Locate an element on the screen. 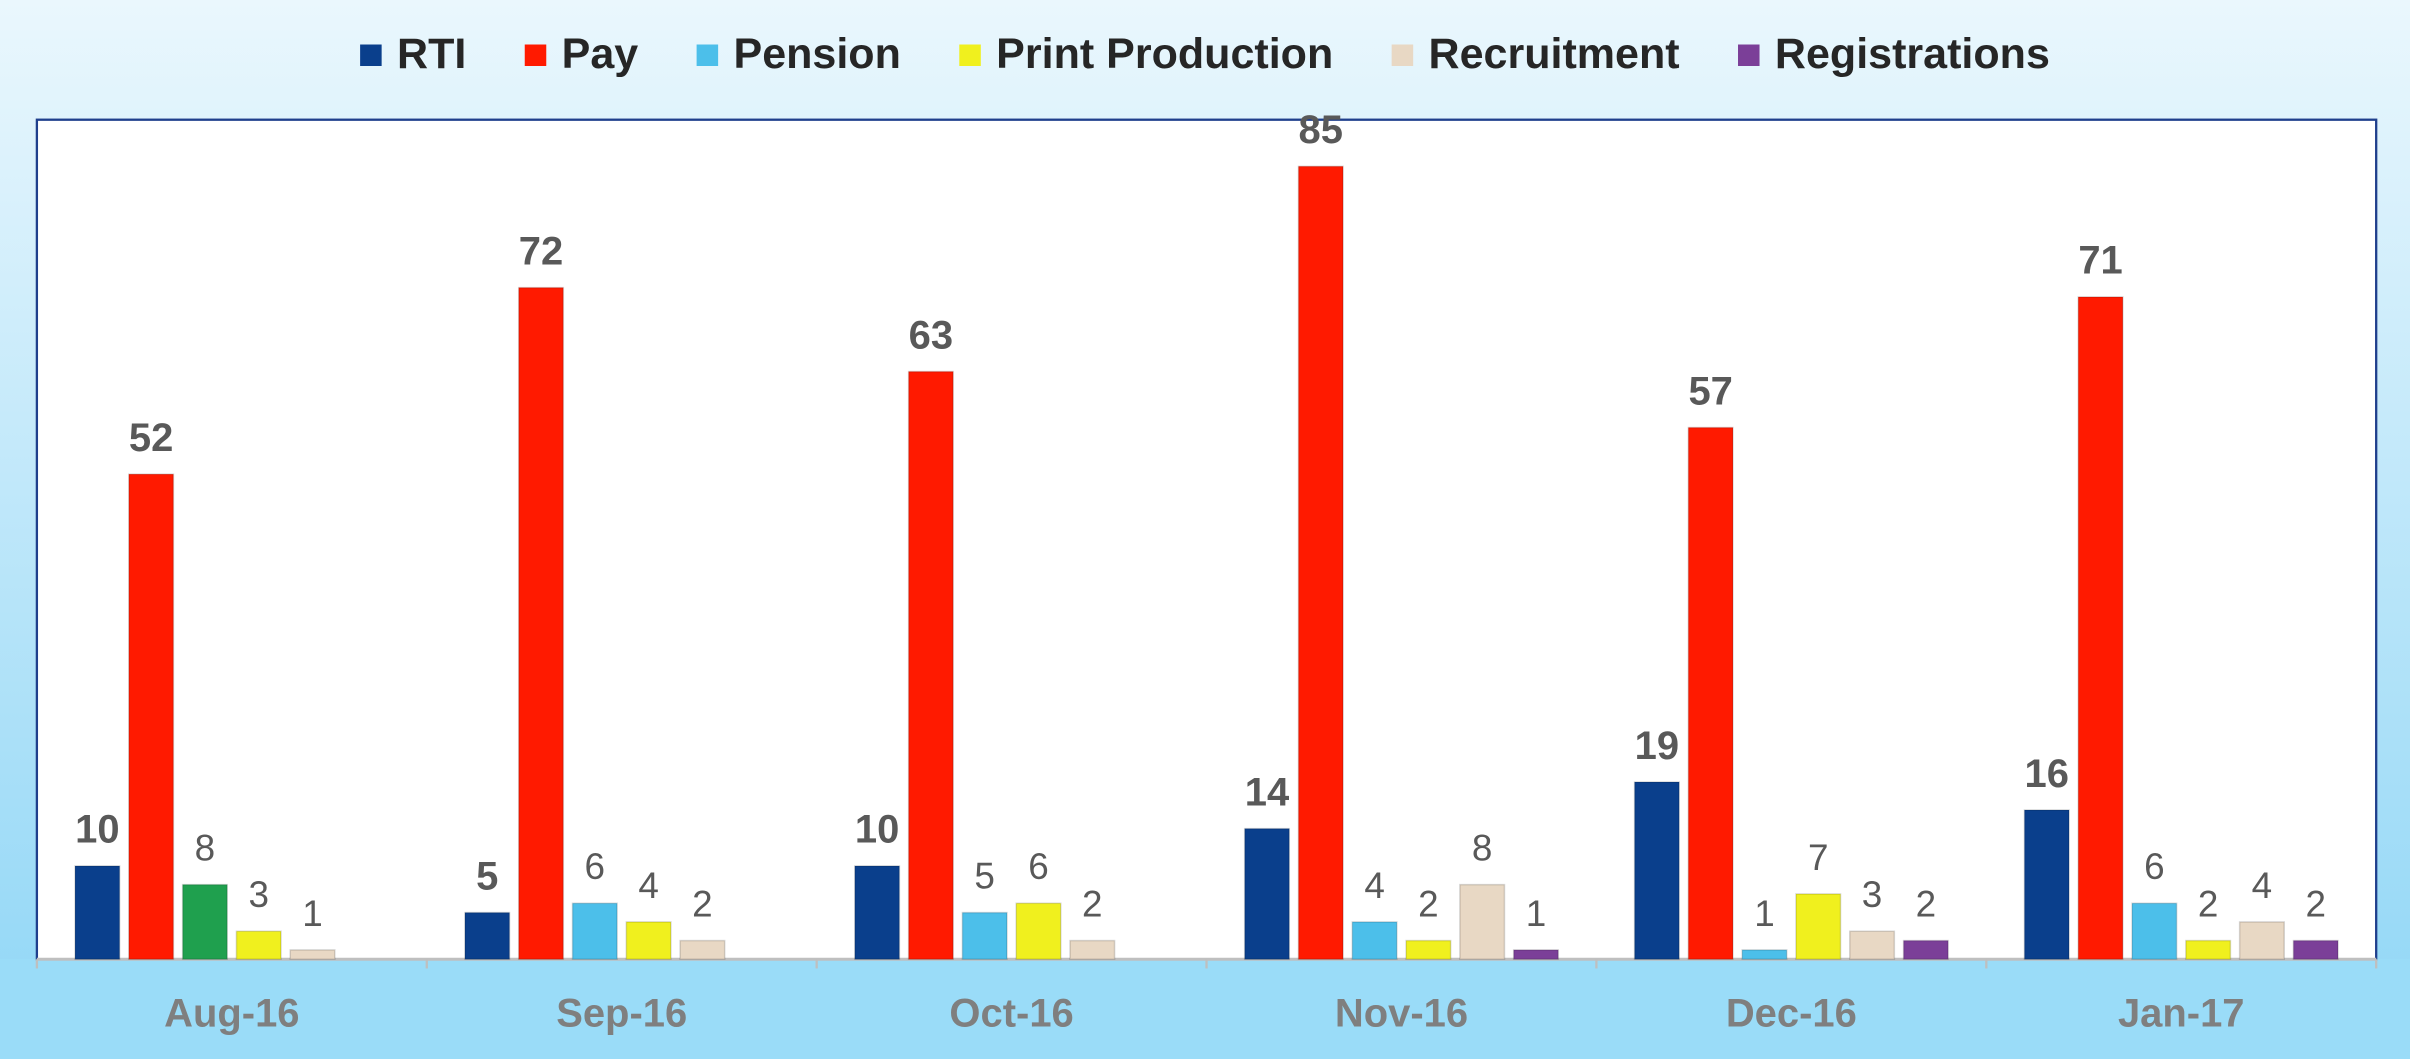 The width and height of the screenshot is (2410, 1059). value-label: 16 is located at coordinates (2047, 774).